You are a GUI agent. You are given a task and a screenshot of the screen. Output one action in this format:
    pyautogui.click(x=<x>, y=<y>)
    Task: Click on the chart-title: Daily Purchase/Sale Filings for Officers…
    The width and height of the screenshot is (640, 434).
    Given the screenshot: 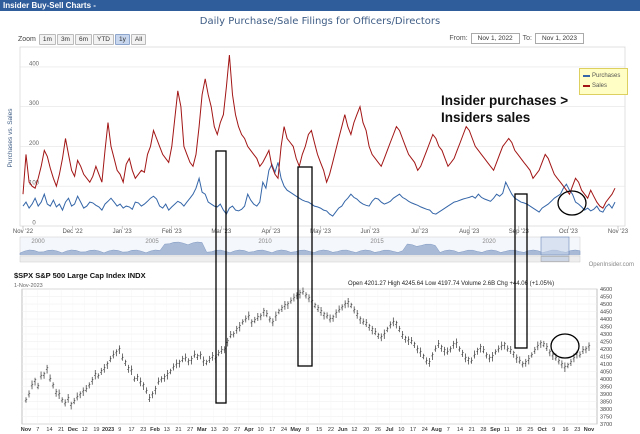 What is the action you would take?
    pyautogui.click(x=320, y=21)
    